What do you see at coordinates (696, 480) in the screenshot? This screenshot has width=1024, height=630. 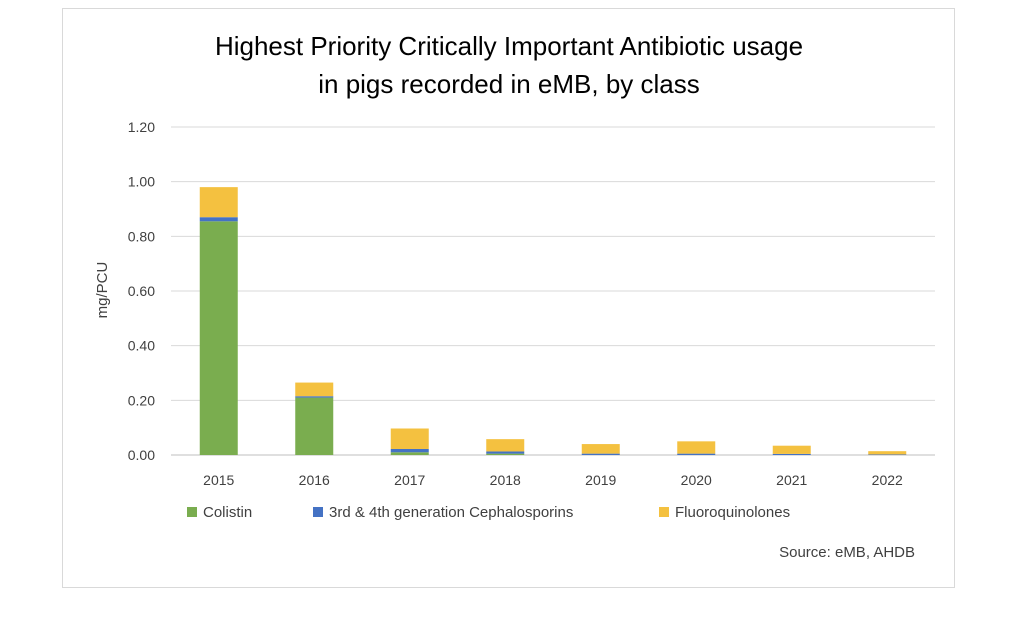 I see `x-tick-label: 2020` at bounding box center [696, 480].